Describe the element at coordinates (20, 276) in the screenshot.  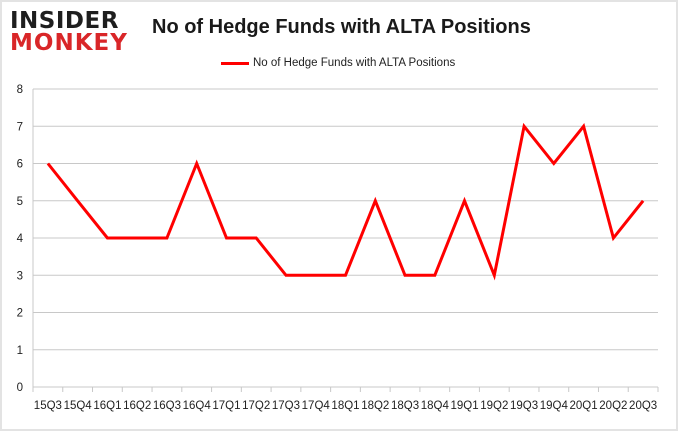
I see `y-tick-label: 3` at that location.